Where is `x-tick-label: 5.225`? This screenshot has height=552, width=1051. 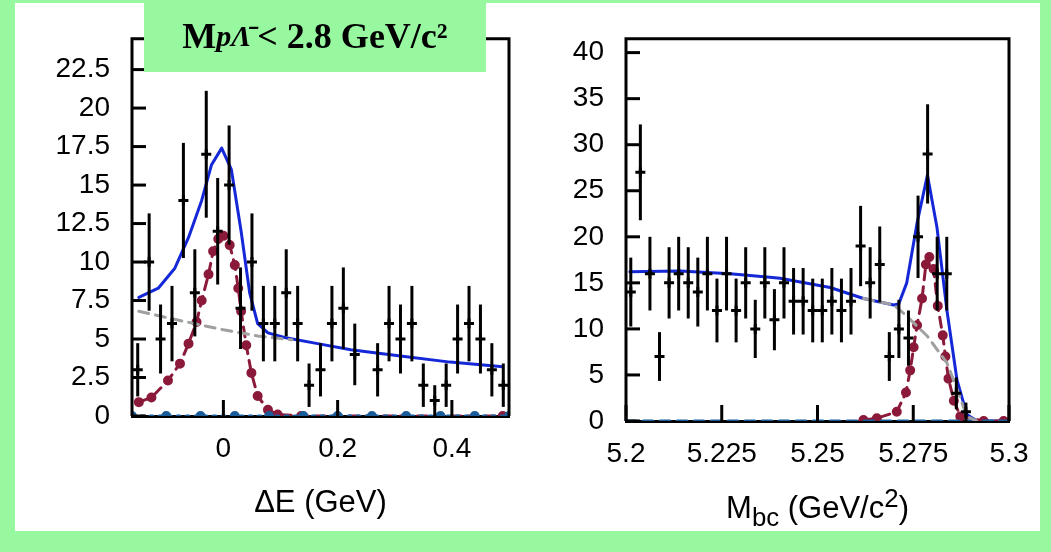
x-tick-label: 5.225 is located at coordinates (721, 452).